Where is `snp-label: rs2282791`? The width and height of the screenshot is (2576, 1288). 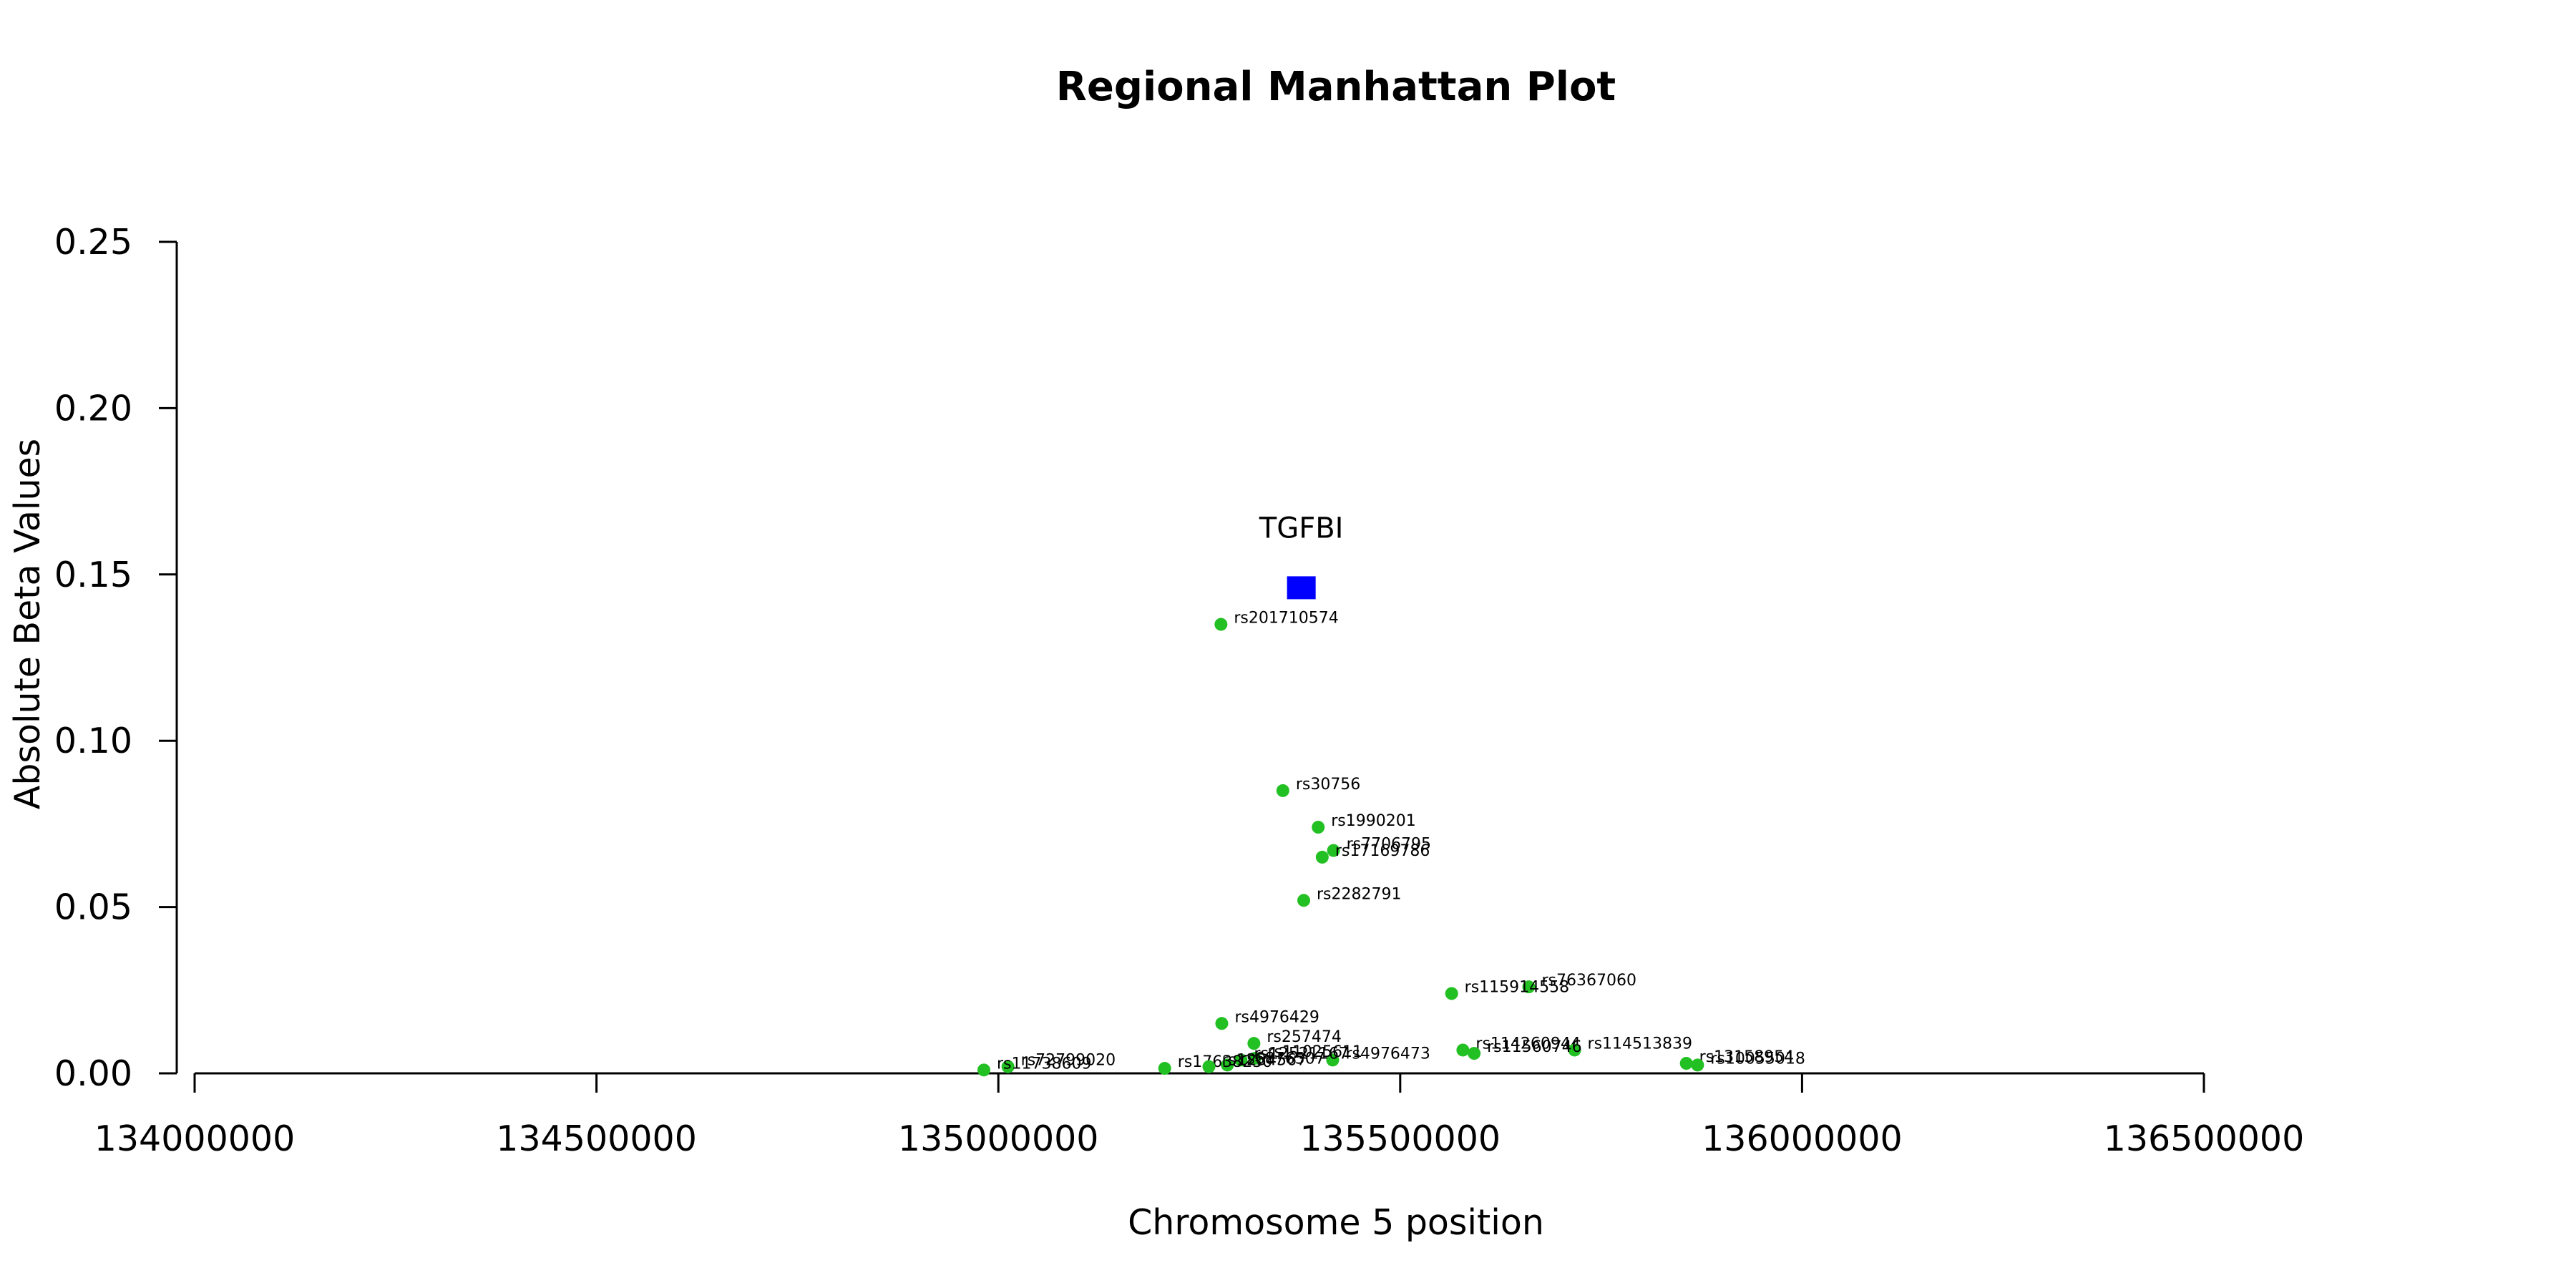 snp-label: rs2282791 is located at coordinates (1359, 894).